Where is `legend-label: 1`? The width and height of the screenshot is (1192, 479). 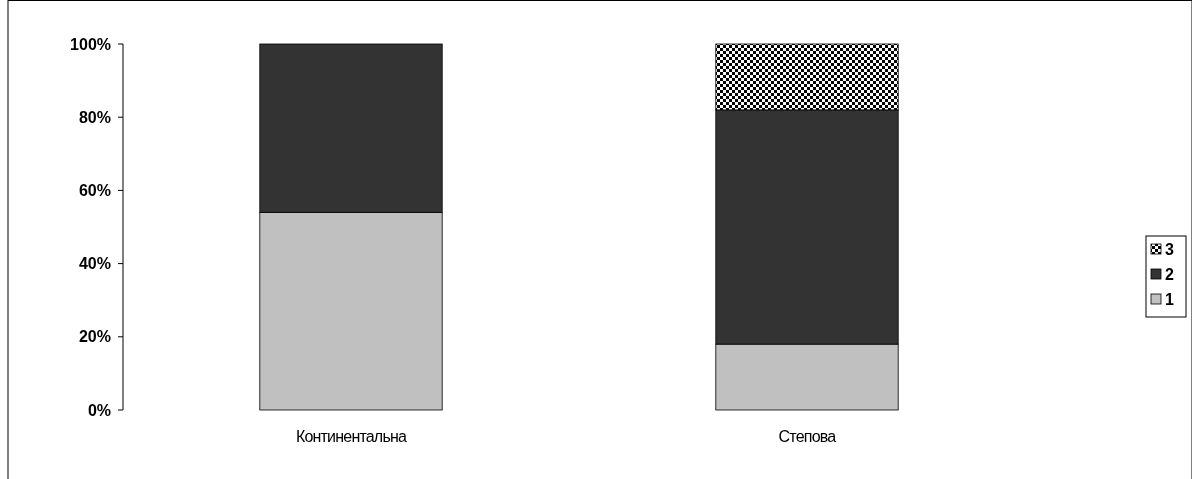
legend-label: 1 is located at coordinates (1169, 299).